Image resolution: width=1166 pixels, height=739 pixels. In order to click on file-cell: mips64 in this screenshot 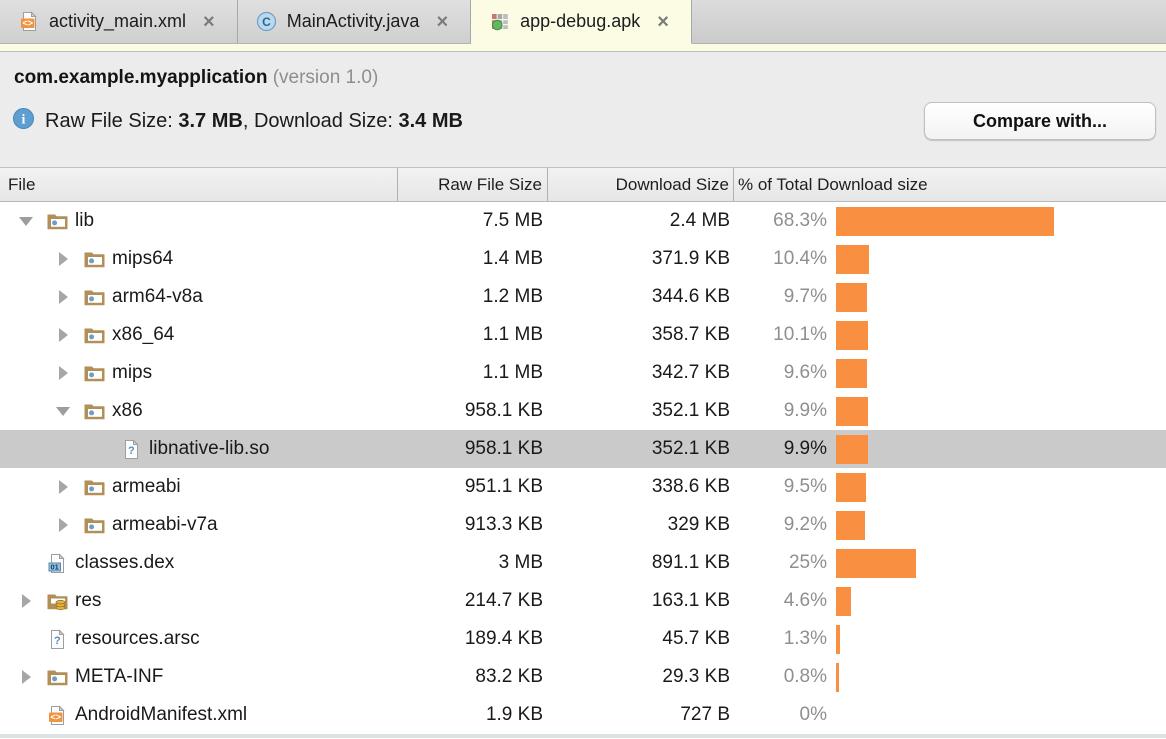, I will do `click(199, 259)`.